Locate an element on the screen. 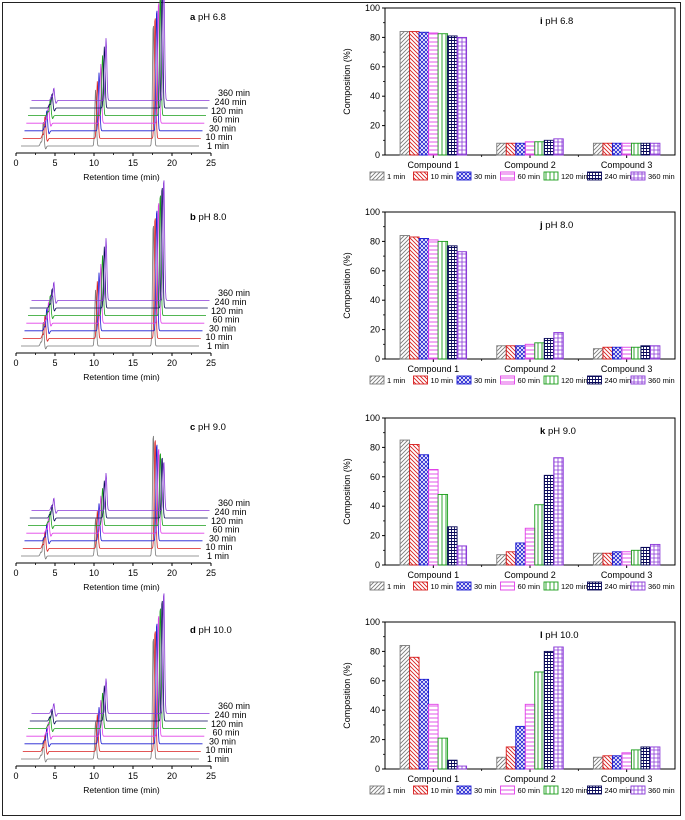 The width and height of the screenshot is (685, 820). y-tick-label: 60 is located at coordinates (375, 477).